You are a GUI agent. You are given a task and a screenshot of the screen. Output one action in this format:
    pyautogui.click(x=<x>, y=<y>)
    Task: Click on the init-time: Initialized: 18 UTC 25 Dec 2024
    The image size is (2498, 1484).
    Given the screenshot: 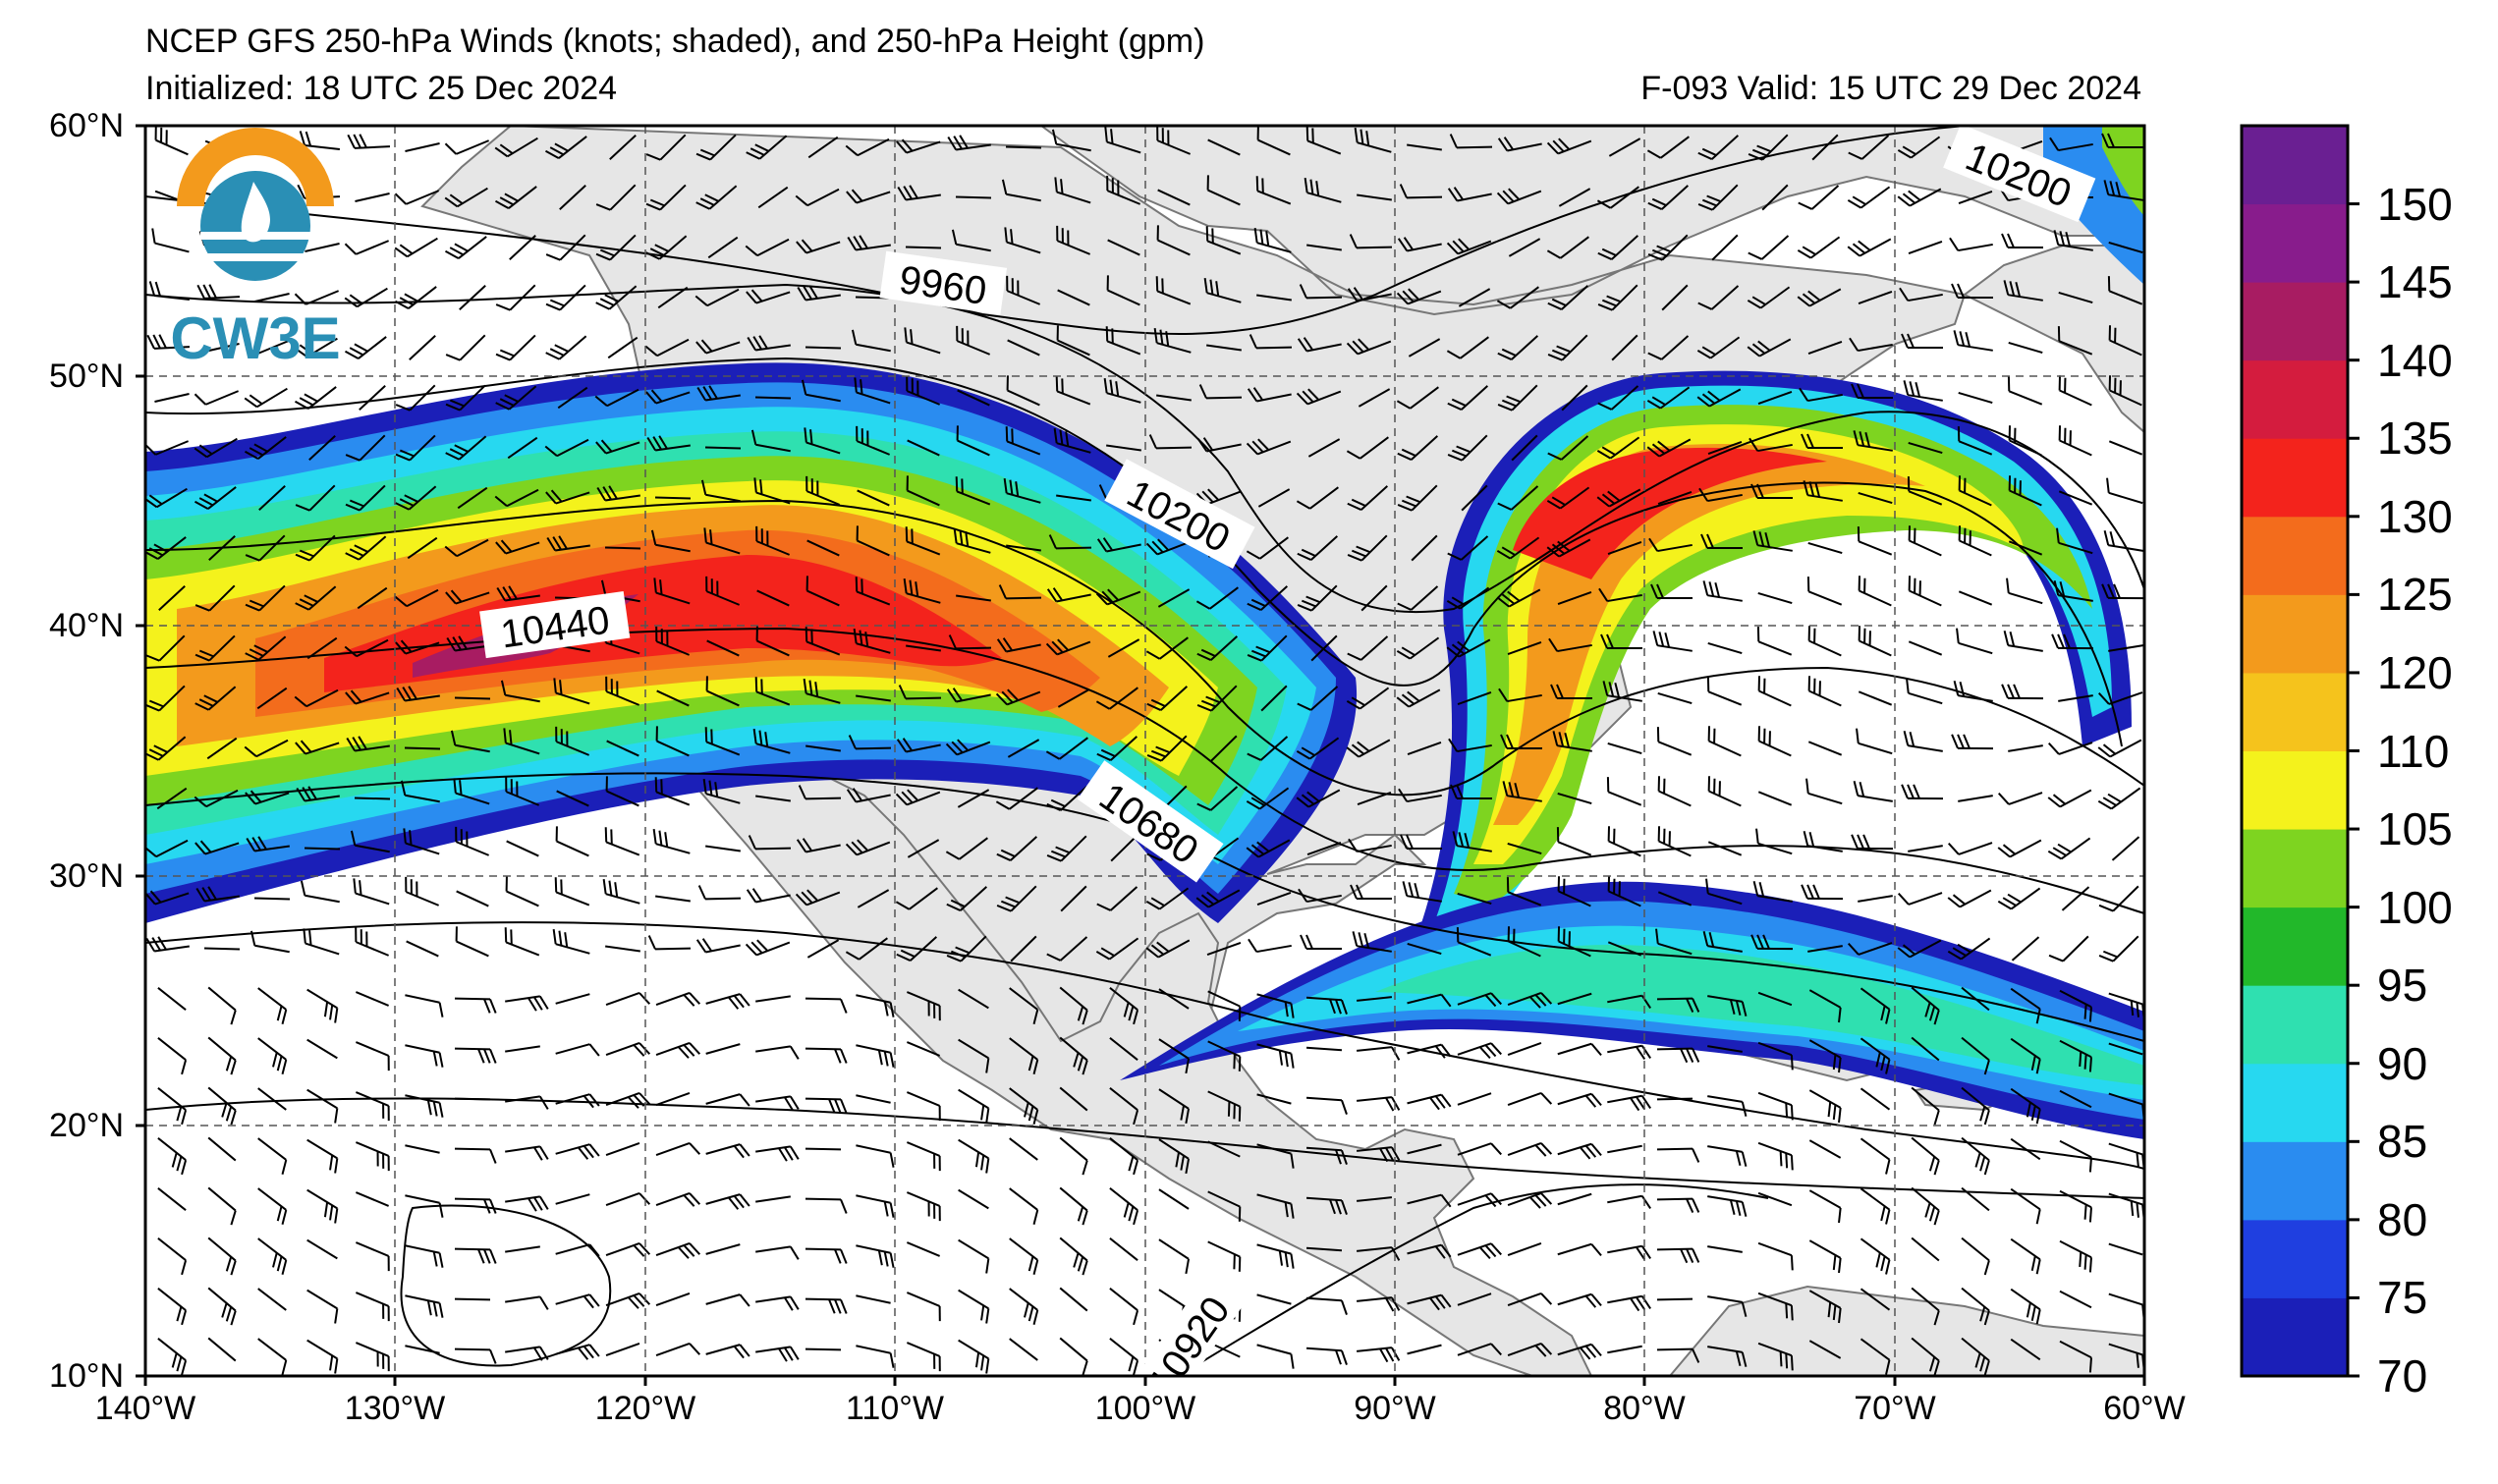 What is the action you would take?
    pyautogui.click(x=381, y=88)
    